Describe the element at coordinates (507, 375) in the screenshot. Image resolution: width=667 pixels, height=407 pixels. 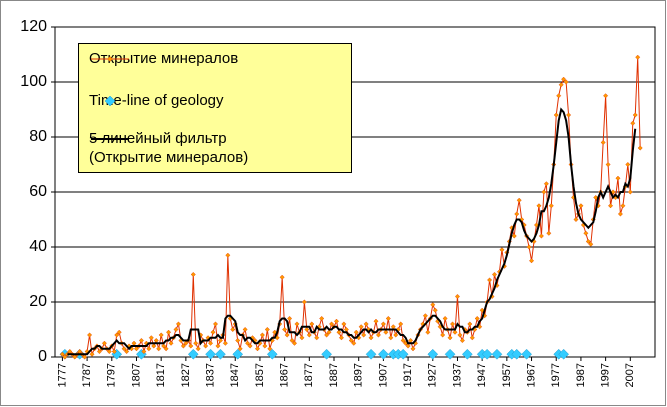
I see `x-tick-label: 1957` at that location.